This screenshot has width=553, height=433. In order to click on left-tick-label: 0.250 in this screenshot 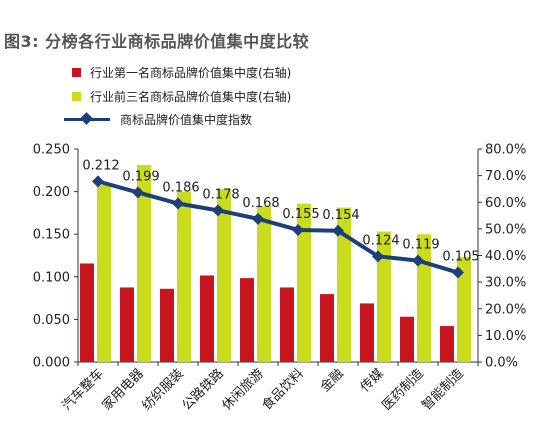, I will do `click(51, 150)`.